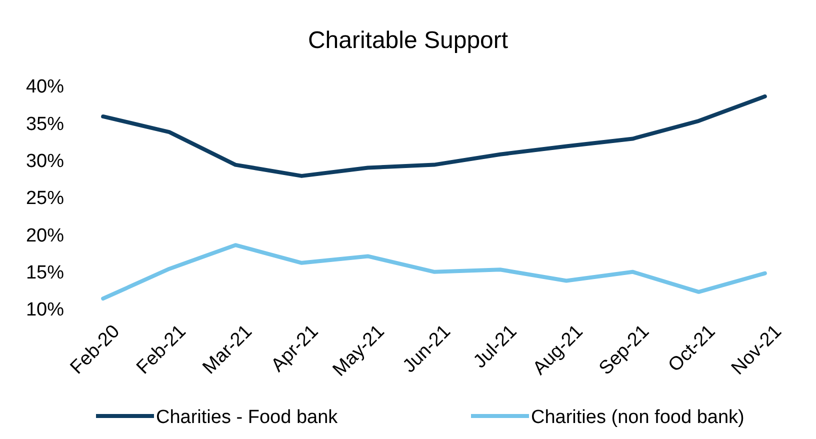  I want to click on y-tick-label: 30%, so click(45, 161).